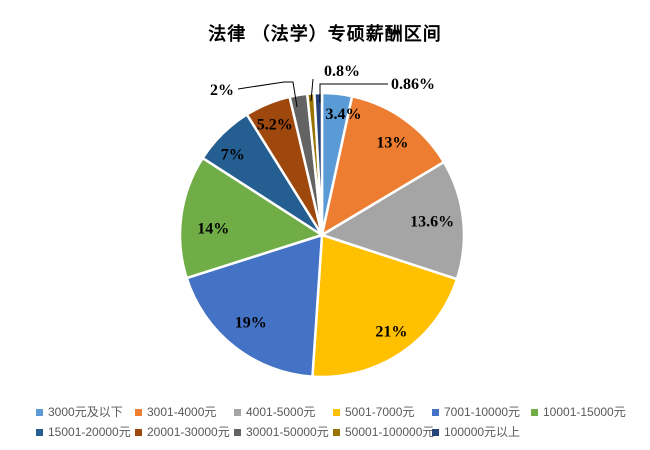 Image resolution: width=650 pixels, height=450 pixels. I want to click on legend-item-9: 50001-100000元, so click(384, 432).